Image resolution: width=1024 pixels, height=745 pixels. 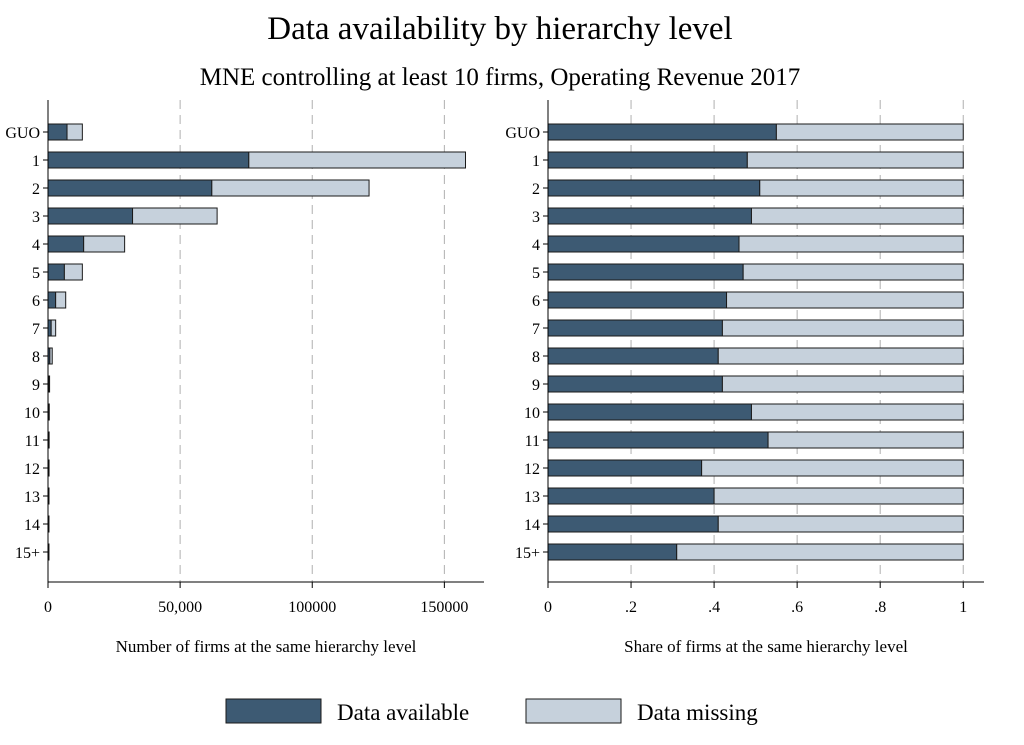 I want to click on y-tick-label: 4, so click(x=536, y=245).